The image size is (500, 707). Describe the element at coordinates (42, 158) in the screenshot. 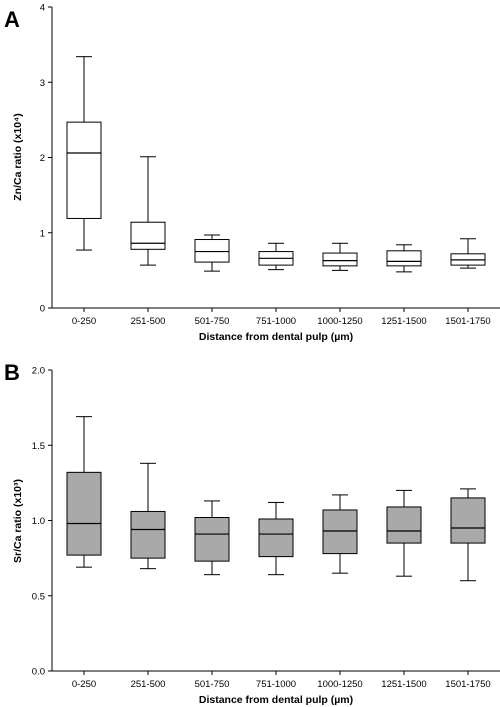

I see `y-tick-label: 2` at that location.